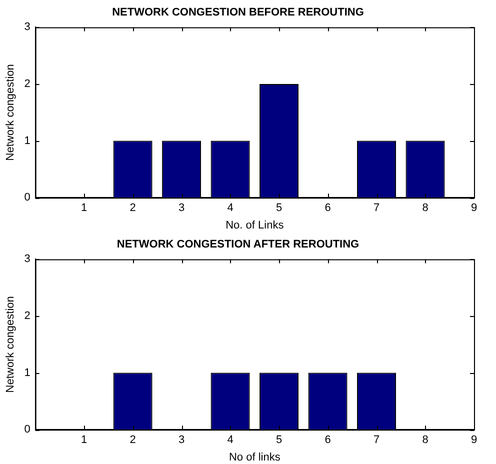 Image resolution: width=496 pixels, height=464 pixels. Describe the element at coordinates (238, 12) in the screenshot. I see `chart-title: NETWORK CONGESTION BEFORE REROUTING` at that location.